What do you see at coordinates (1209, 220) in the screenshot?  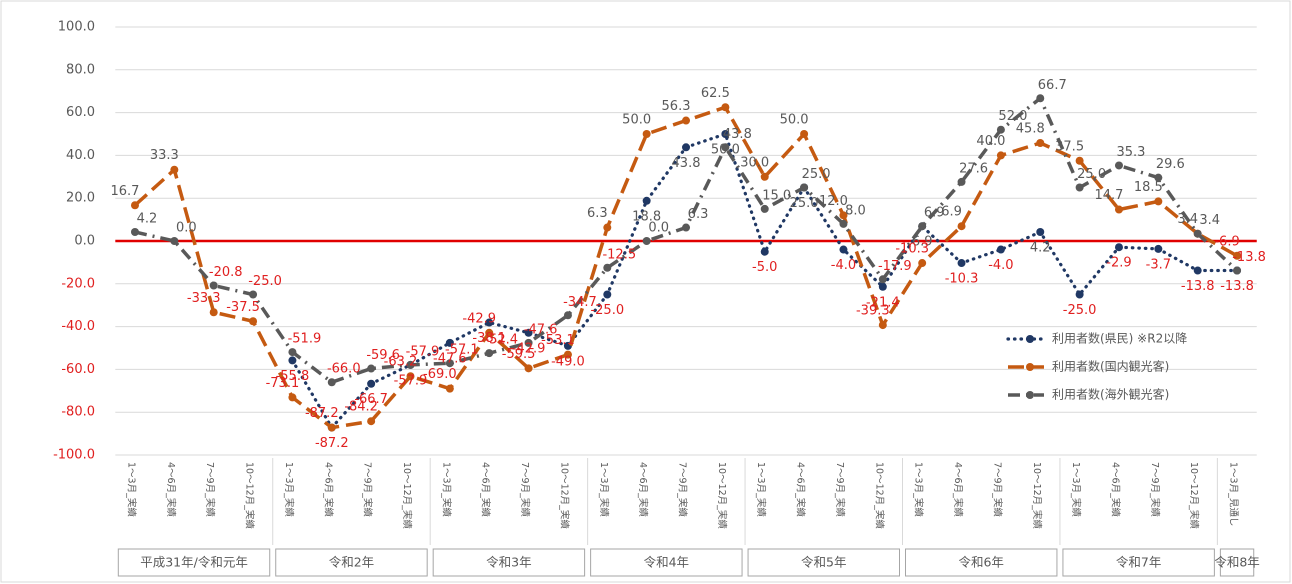 I see `data-label: 3.4` at bounding box center [1209, 220].